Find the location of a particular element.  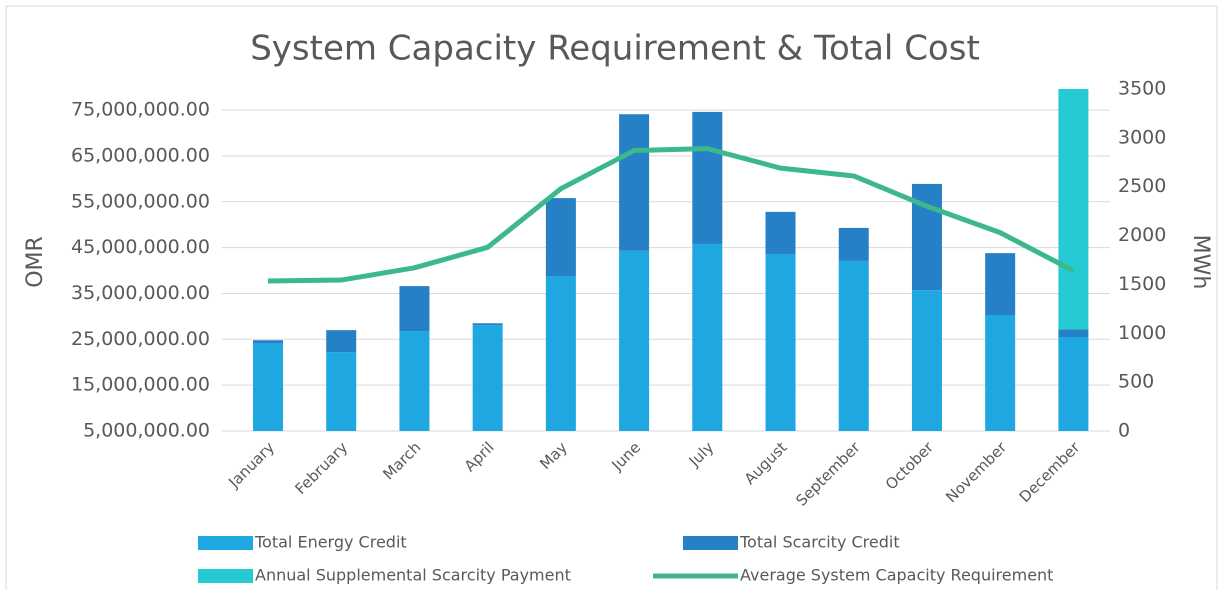

y-axis-title: OMR is located at coordinates (35, 262).